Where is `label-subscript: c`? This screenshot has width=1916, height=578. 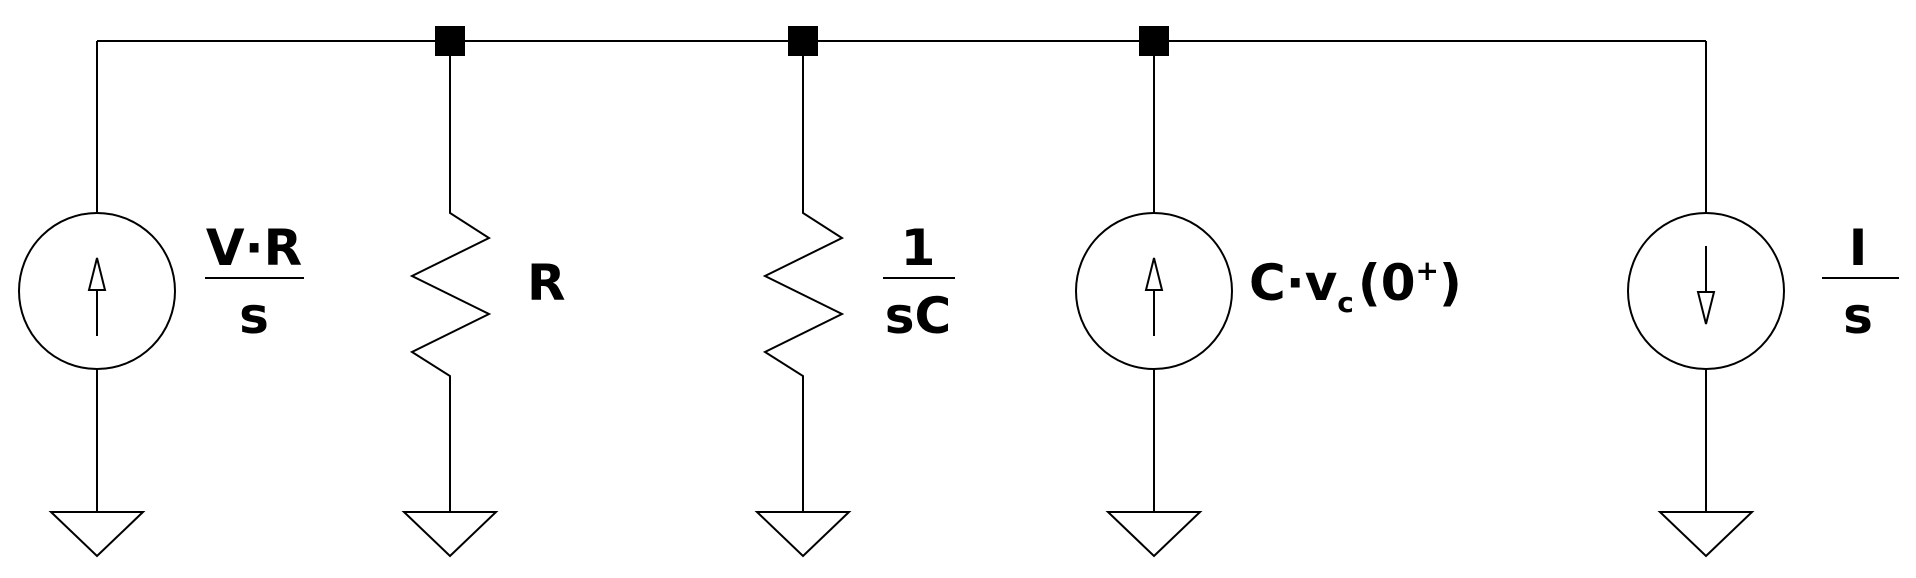 label-subscript: c is located at coordinates (1345, 302).